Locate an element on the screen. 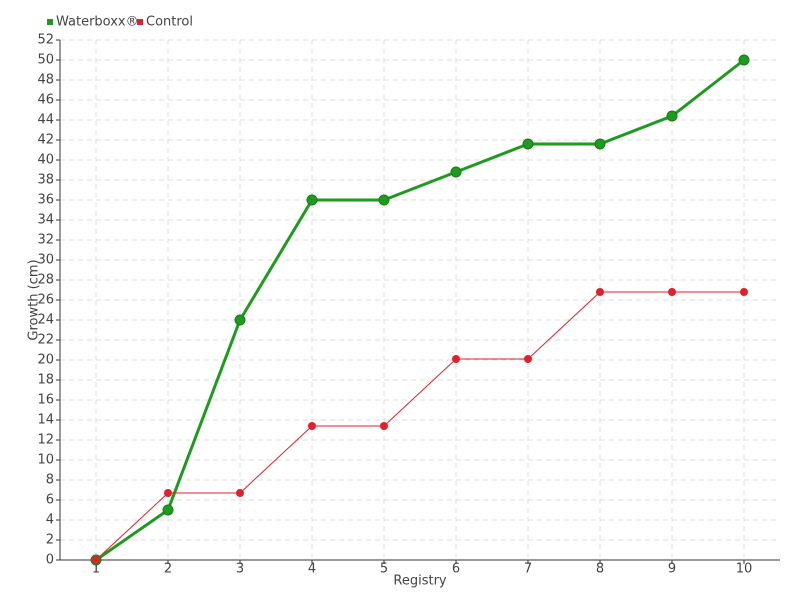 This screenshot has width=800, height=600. y-tick-label: 44 is located at coordinates (45, 120).